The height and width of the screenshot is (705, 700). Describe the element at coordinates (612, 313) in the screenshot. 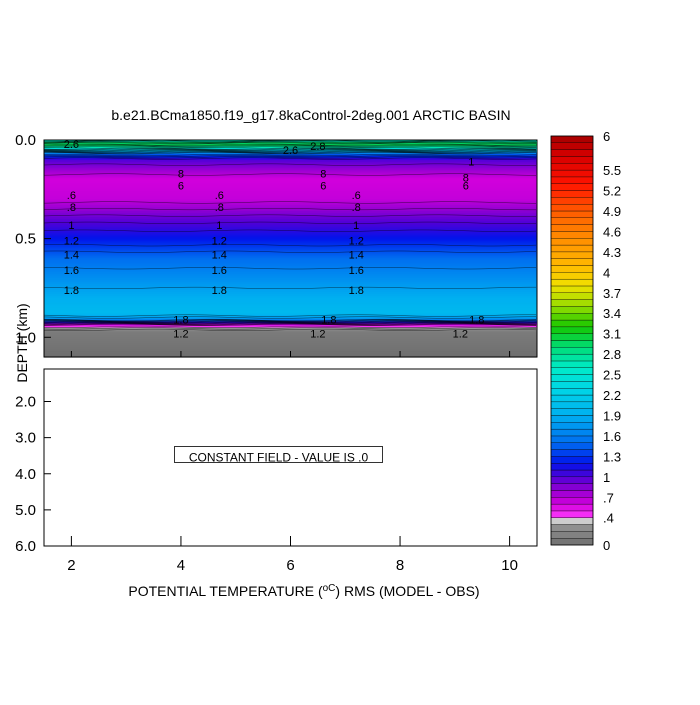

I see `colorbar-label: 3.4` at that location.